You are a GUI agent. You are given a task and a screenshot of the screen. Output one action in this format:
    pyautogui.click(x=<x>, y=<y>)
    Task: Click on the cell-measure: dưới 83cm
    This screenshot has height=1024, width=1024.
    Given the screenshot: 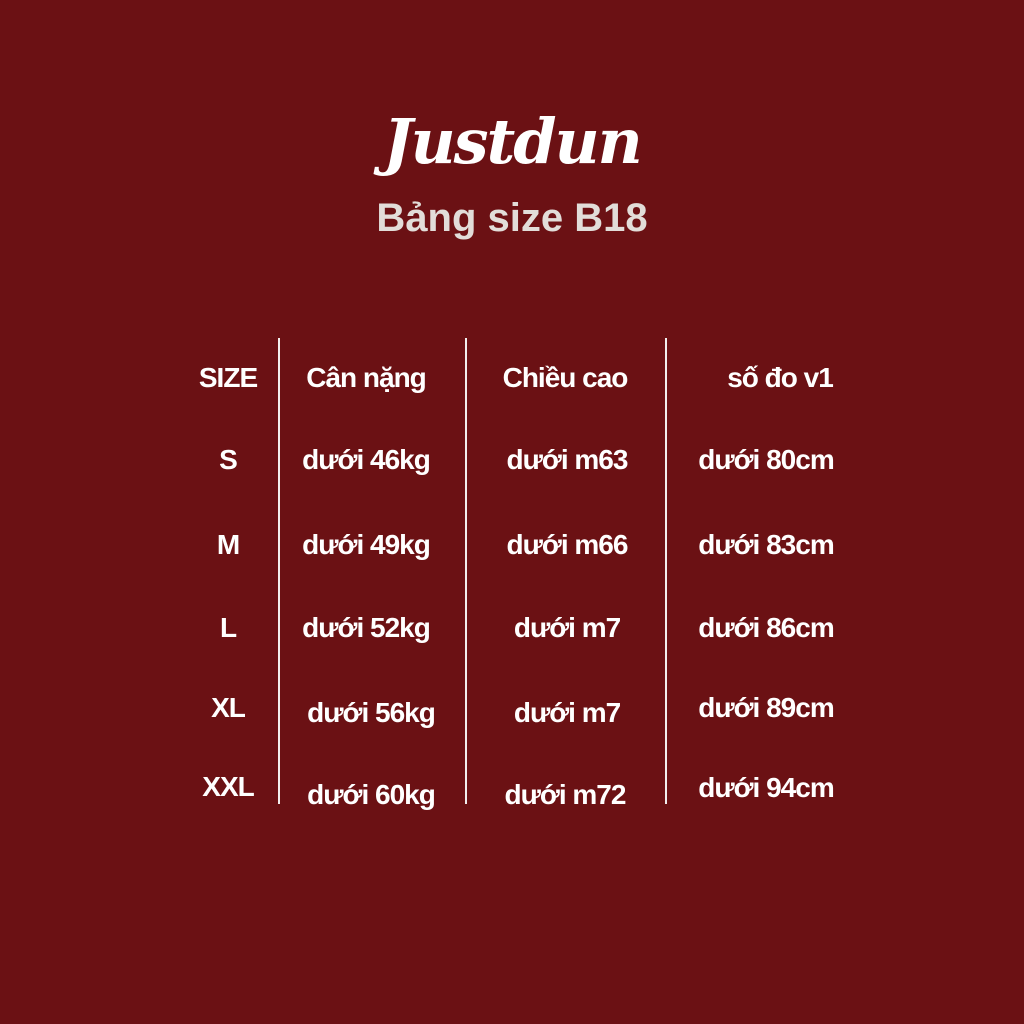 What is the action you would take?
    pyautogui.click(x=766, y=544)
    